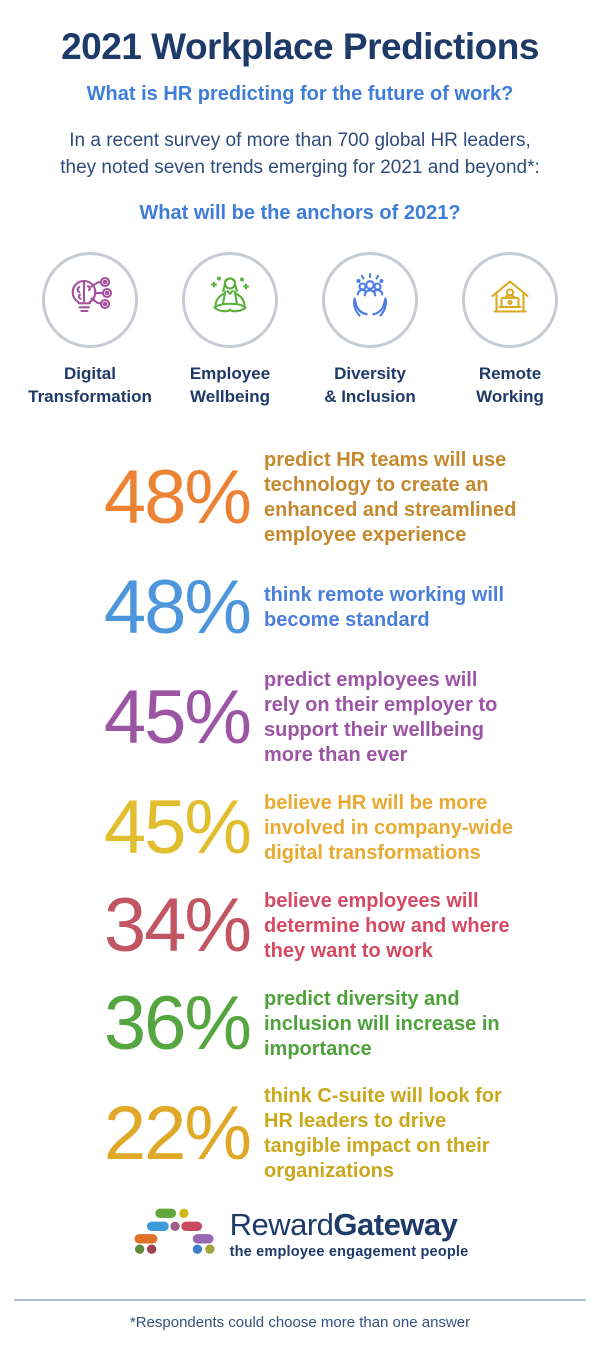  What do you see at coordinates (177, 1133) in the screenshot?
I see `stat-value: 22%` at bounding box center [177, 1133].